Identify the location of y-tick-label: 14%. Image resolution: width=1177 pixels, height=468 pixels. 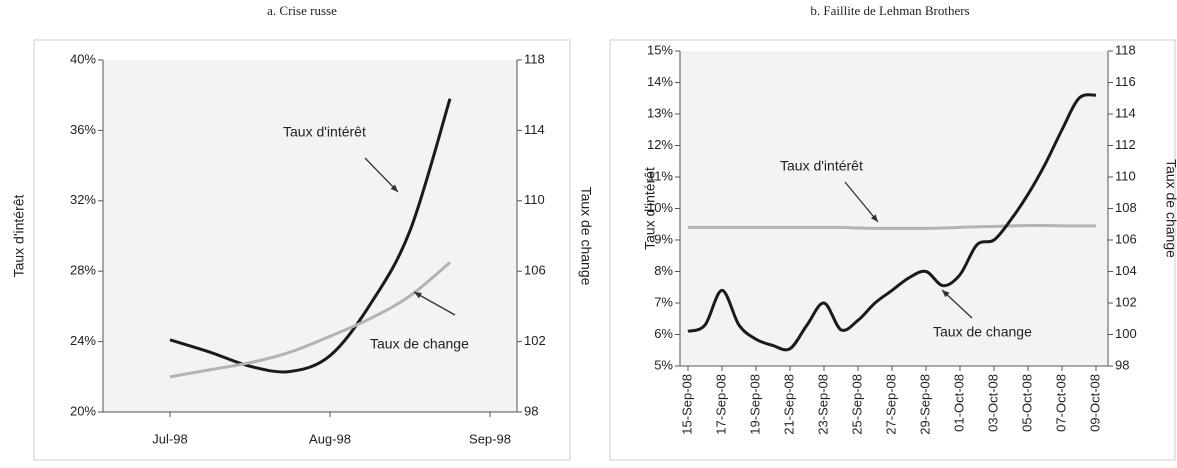
(660, 81).